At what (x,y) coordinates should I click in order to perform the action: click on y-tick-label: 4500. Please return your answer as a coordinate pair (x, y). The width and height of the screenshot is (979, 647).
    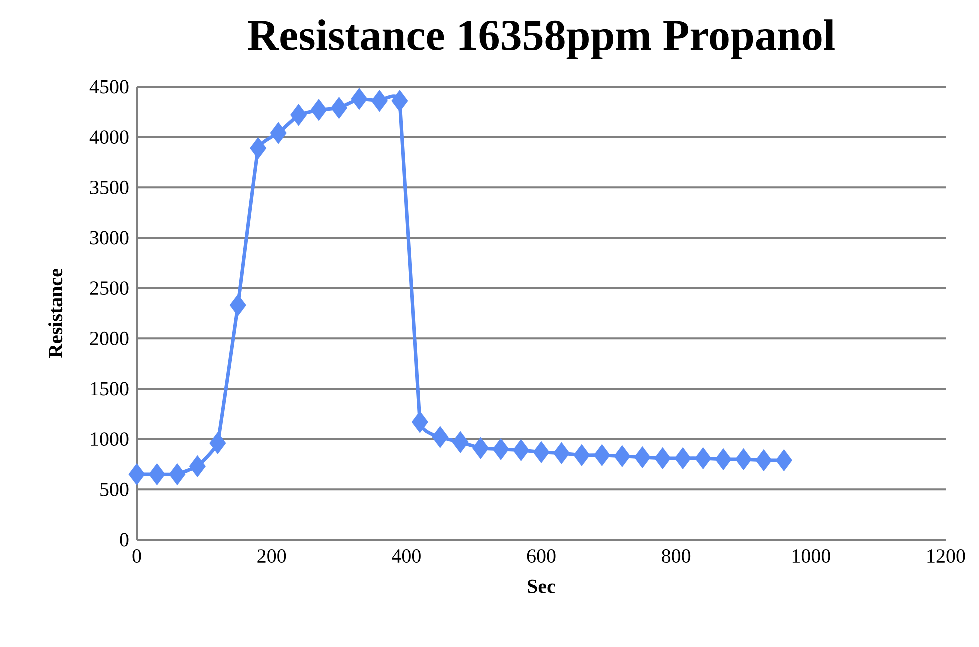
    Looking at the image, I should click on (109, 87).